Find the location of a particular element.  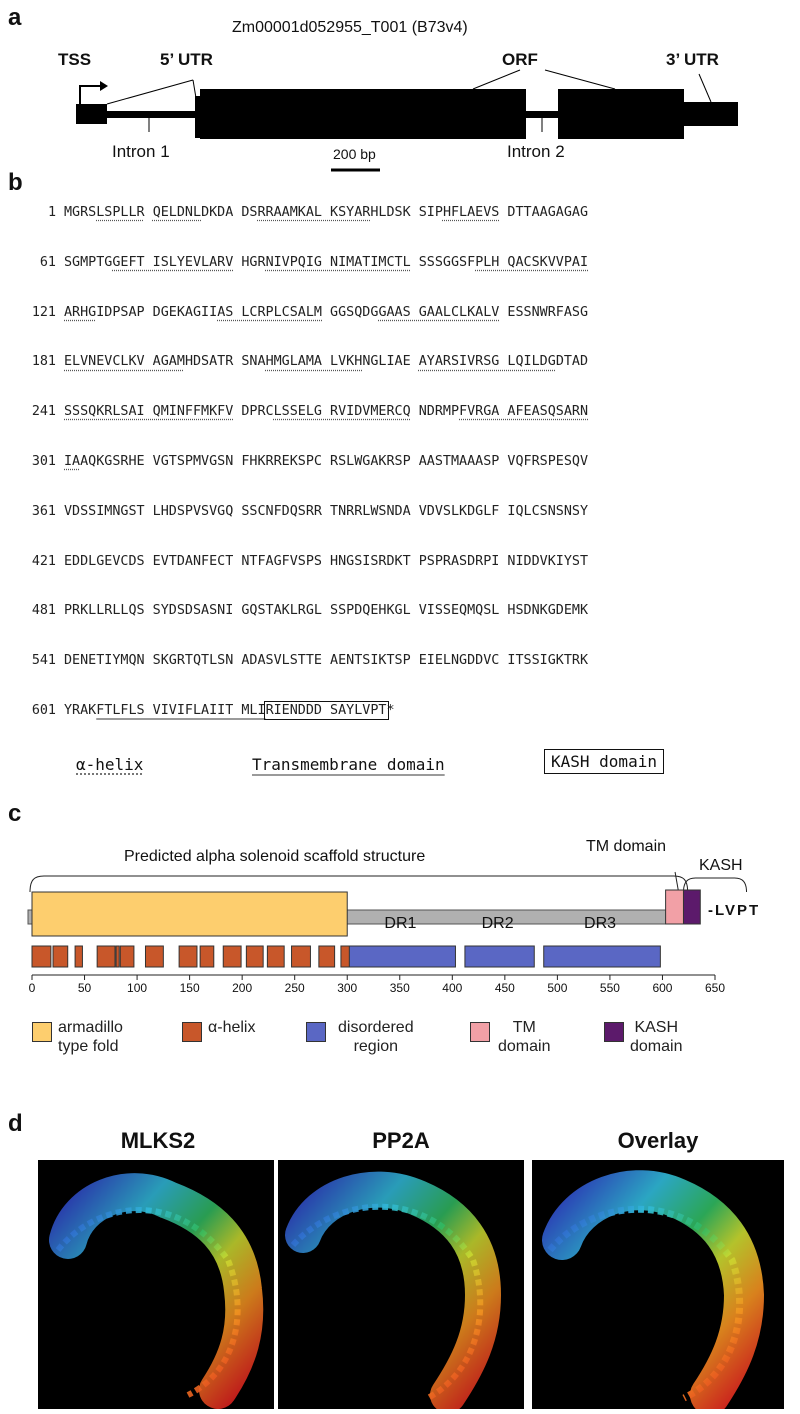

scale-label: 200 bp is located at coordinates (354, 154).